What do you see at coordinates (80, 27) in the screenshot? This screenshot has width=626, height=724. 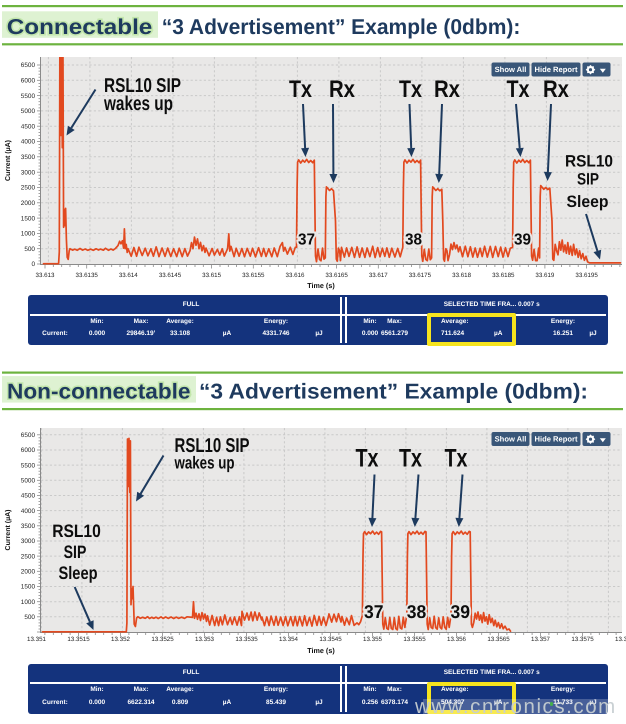 I see `svg-text: Connectable` at bounding box center [80, 27].